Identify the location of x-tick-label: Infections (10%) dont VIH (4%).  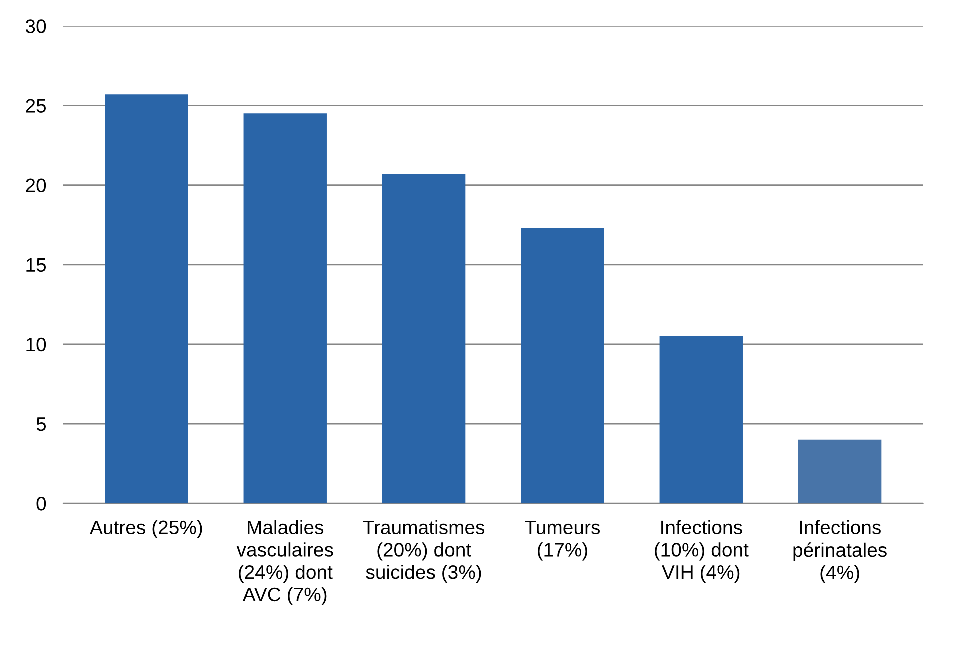
(702, 552).